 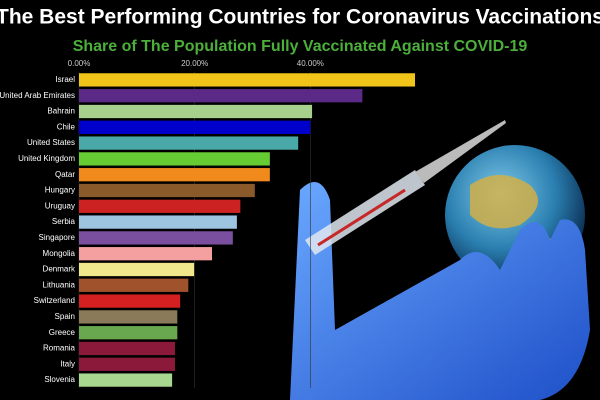 I want to click on category-label: Israel, so click(x=65, y=79).